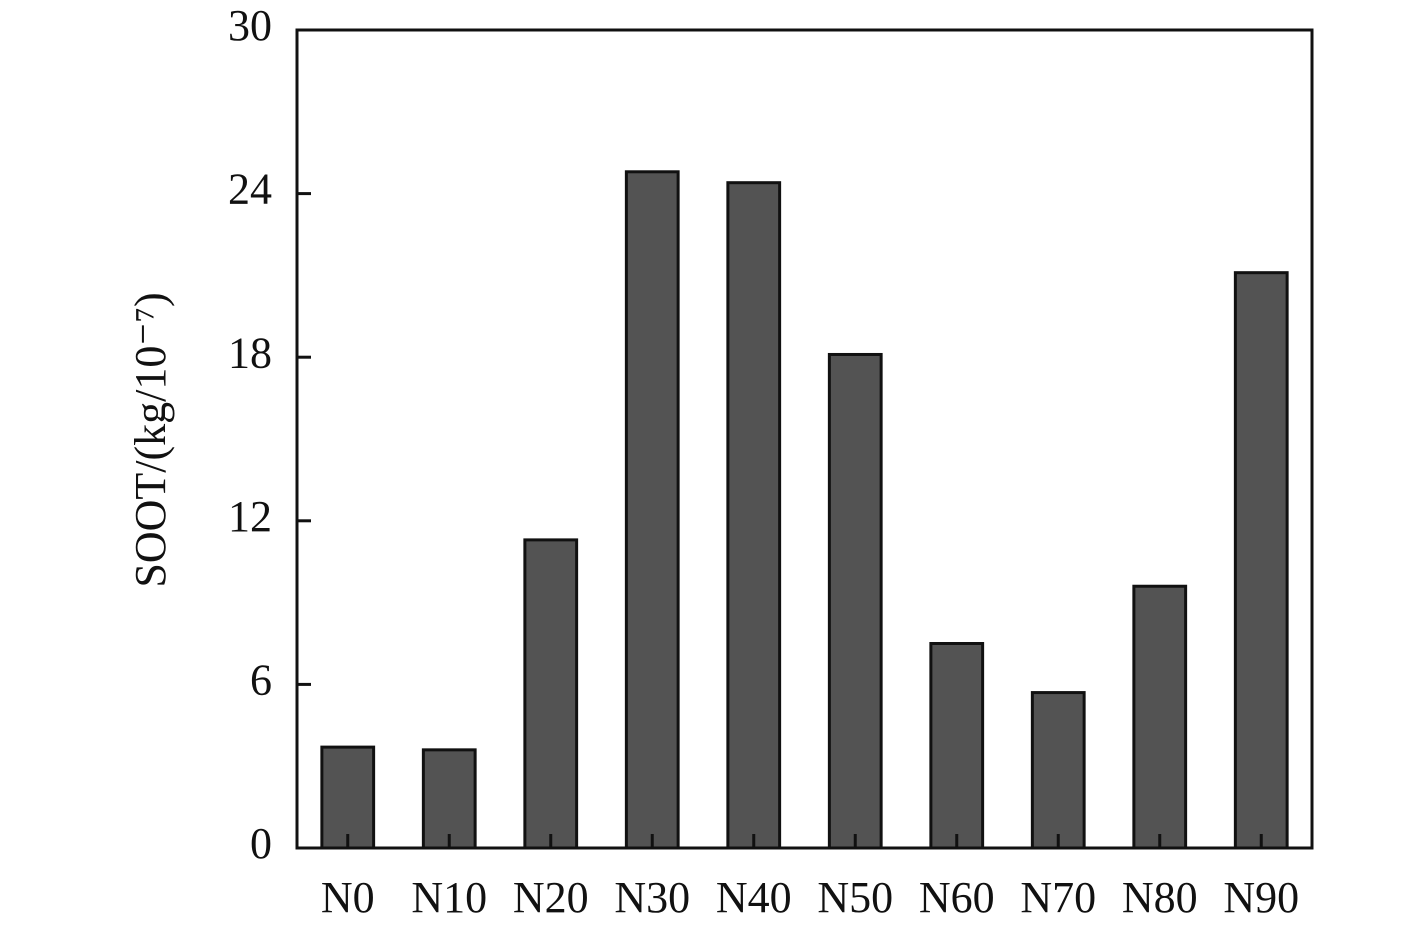  I want to click on y-axis-label: SOOT/(kg/10⁻⁷), so click(150, 439).